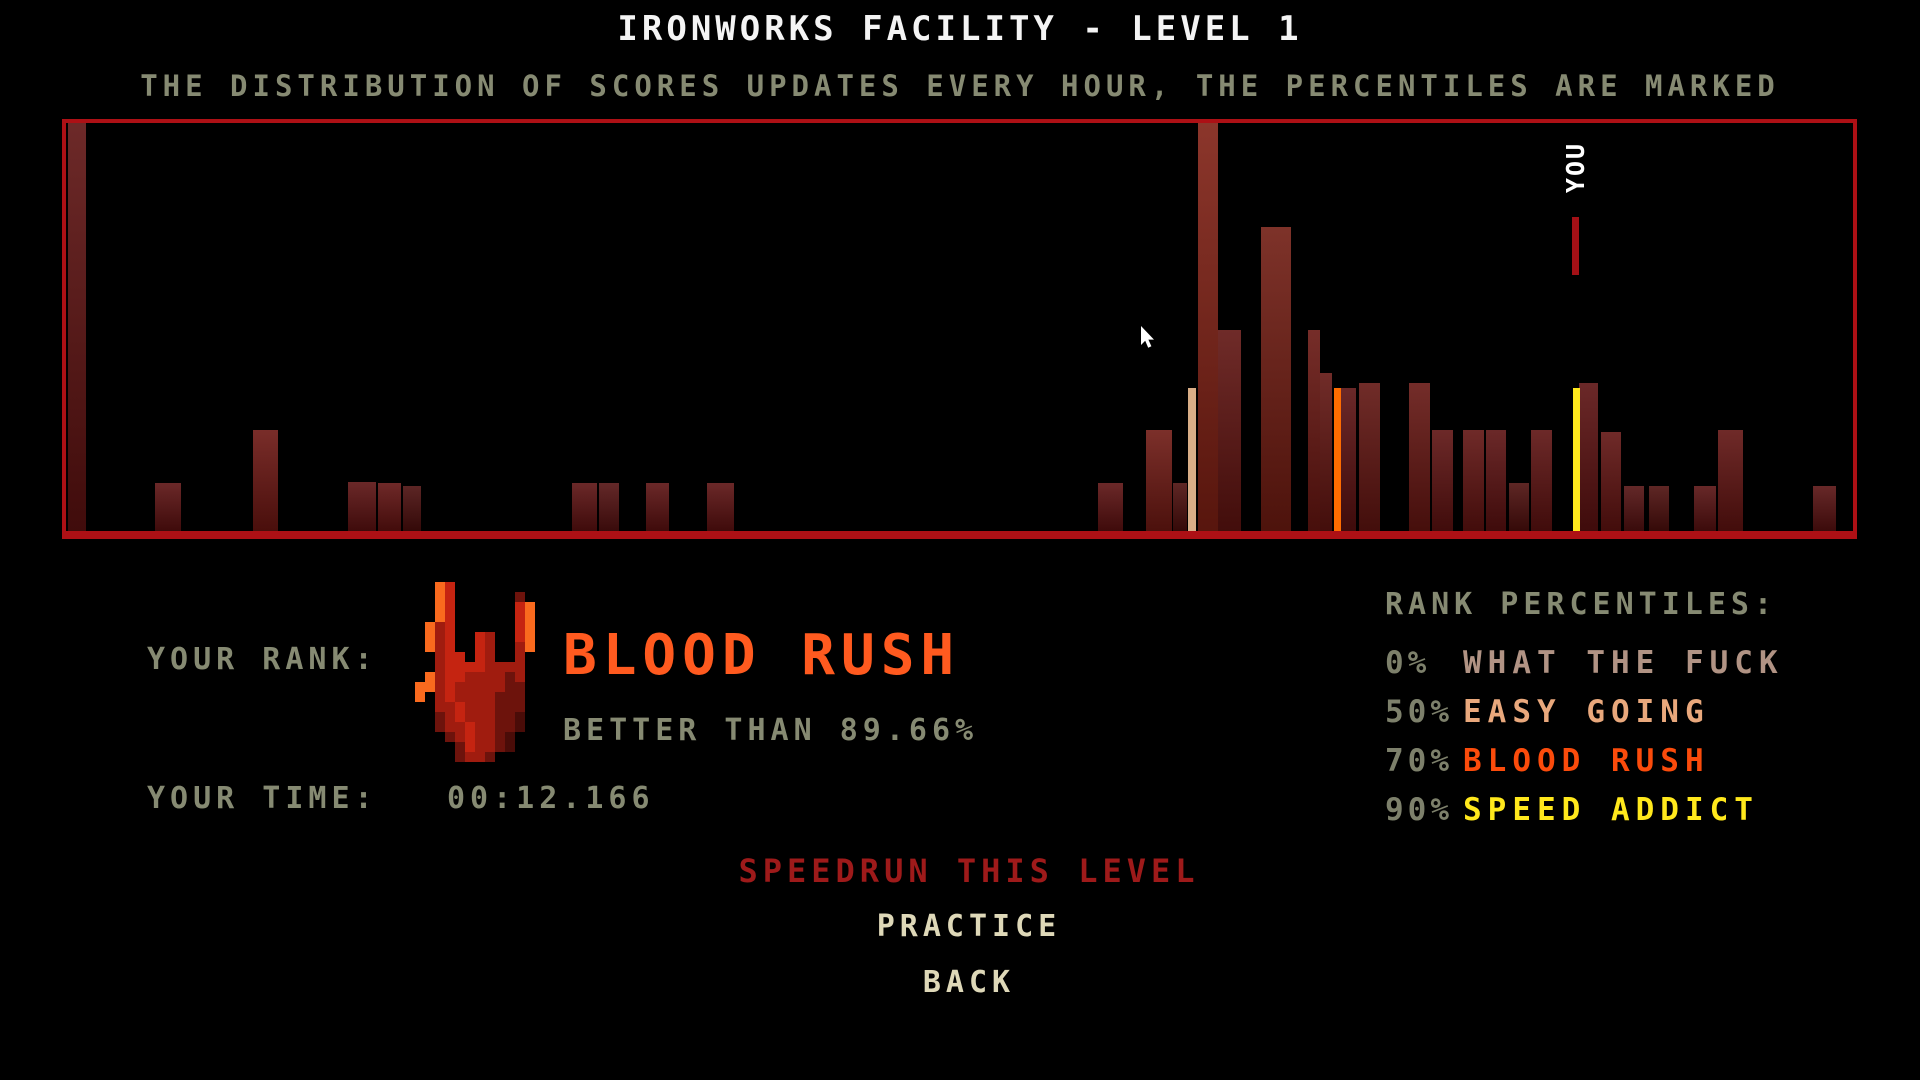  I want to click on rank-percentiles-heading: RANK PERCENTILES:, so click(1581, 604).